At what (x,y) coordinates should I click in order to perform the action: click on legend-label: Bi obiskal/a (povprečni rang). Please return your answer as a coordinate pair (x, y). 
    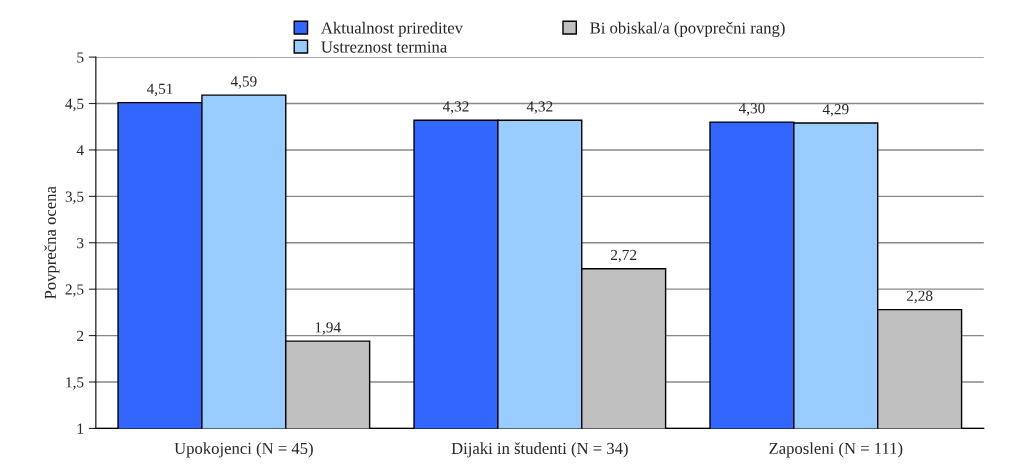
    Looking at the image, I should click on (687, 29).